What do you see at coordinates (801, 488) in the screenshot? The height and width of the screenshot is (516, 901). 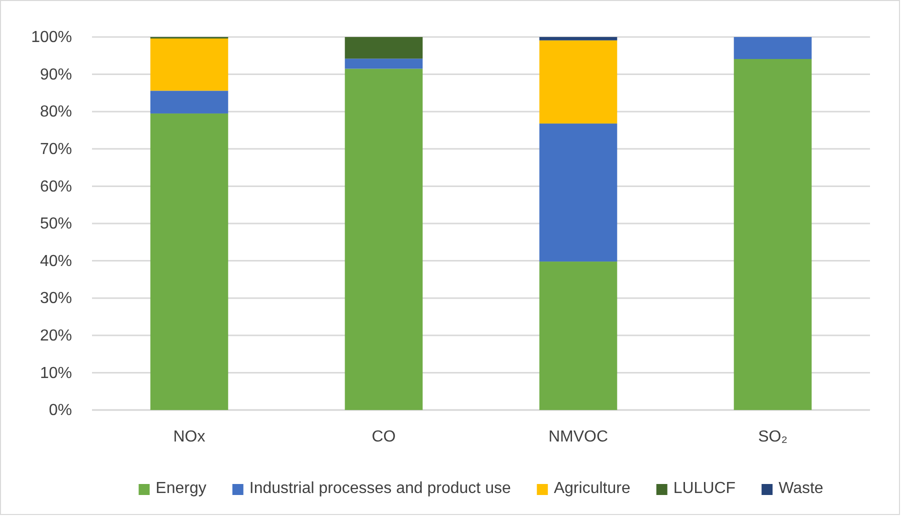 I see `legend-label: Waste` at bounding box center [801, 488].